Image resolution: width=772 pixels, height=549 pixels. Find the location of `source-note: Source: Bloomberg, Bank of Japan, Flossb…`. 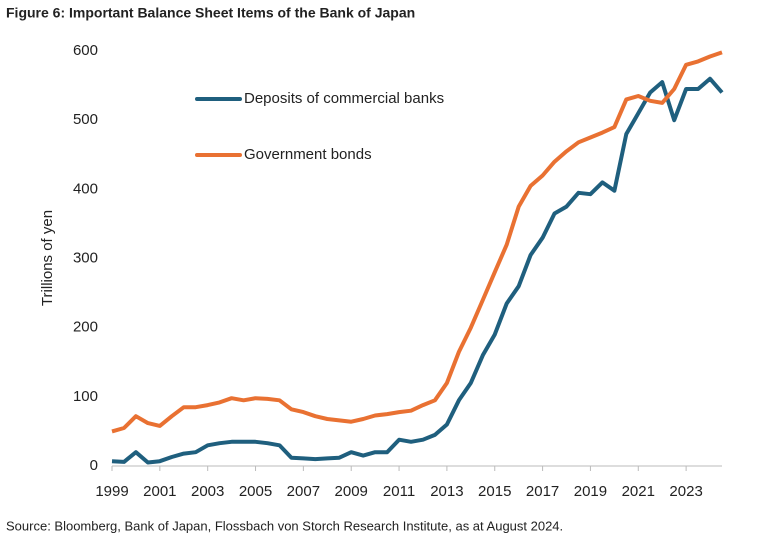

source-note: Source: Bloomberg, Bank of Japan, Flossb… is located at coordinates (284, 525).